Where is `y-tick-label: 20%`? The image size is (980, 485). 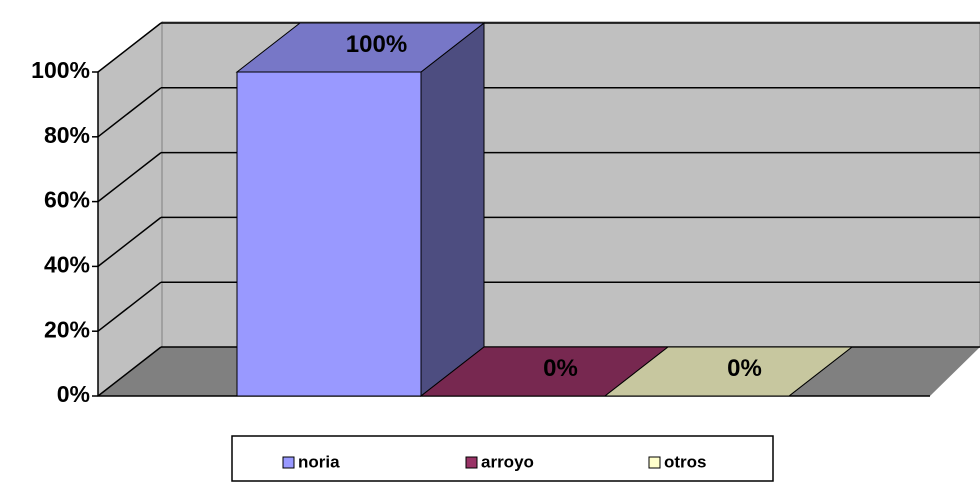
y-tick-label: 20% is located at coordinates (67, 329).